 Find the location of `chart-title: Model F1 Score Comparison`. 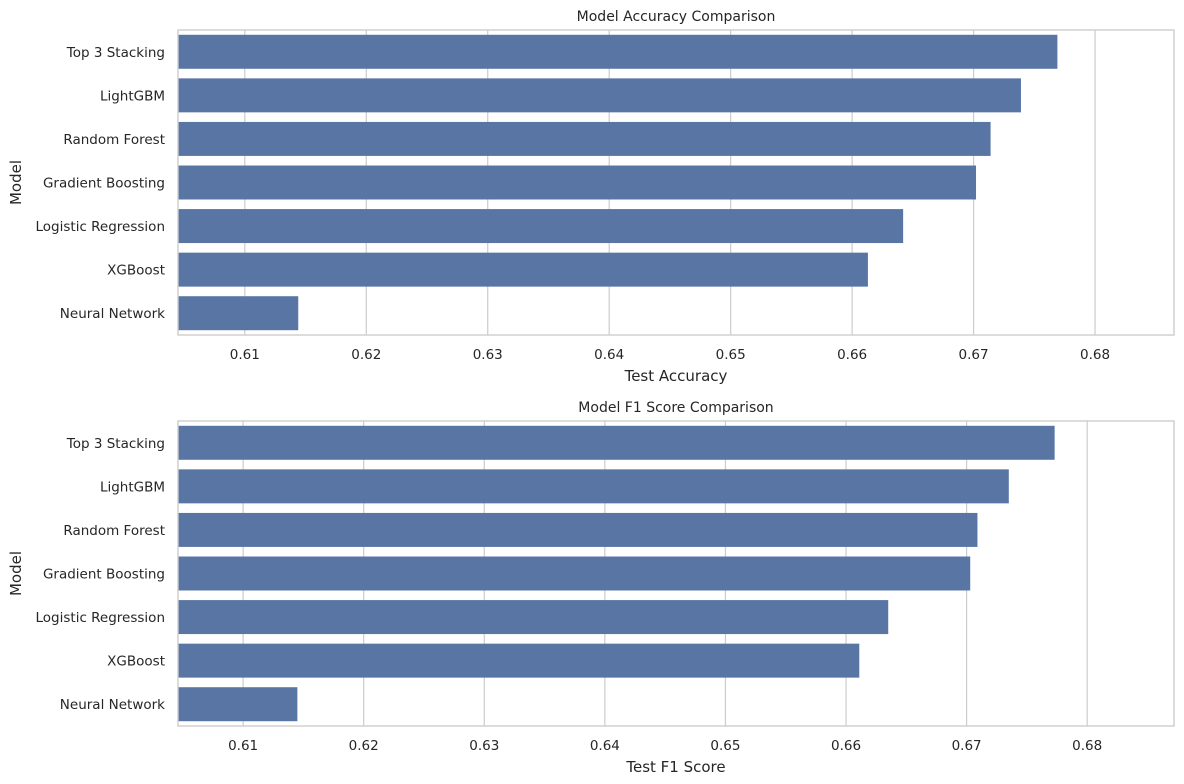

chart-title: Model F1 Score Comparison is located at coordinates (675, 408).